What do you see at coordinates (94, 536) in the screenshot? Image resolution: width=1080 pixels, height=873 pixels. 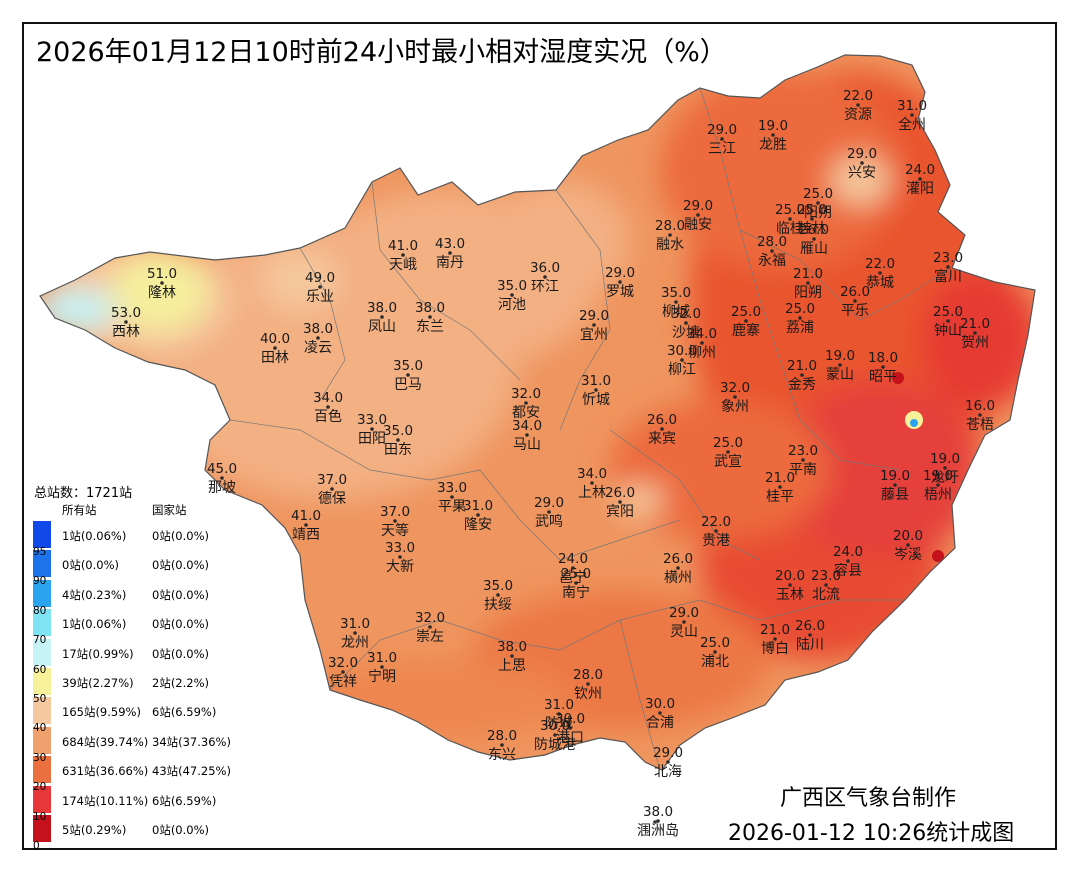 I see `legend-count-all: 1站(0.06%)` at bounding box center [94, 536].